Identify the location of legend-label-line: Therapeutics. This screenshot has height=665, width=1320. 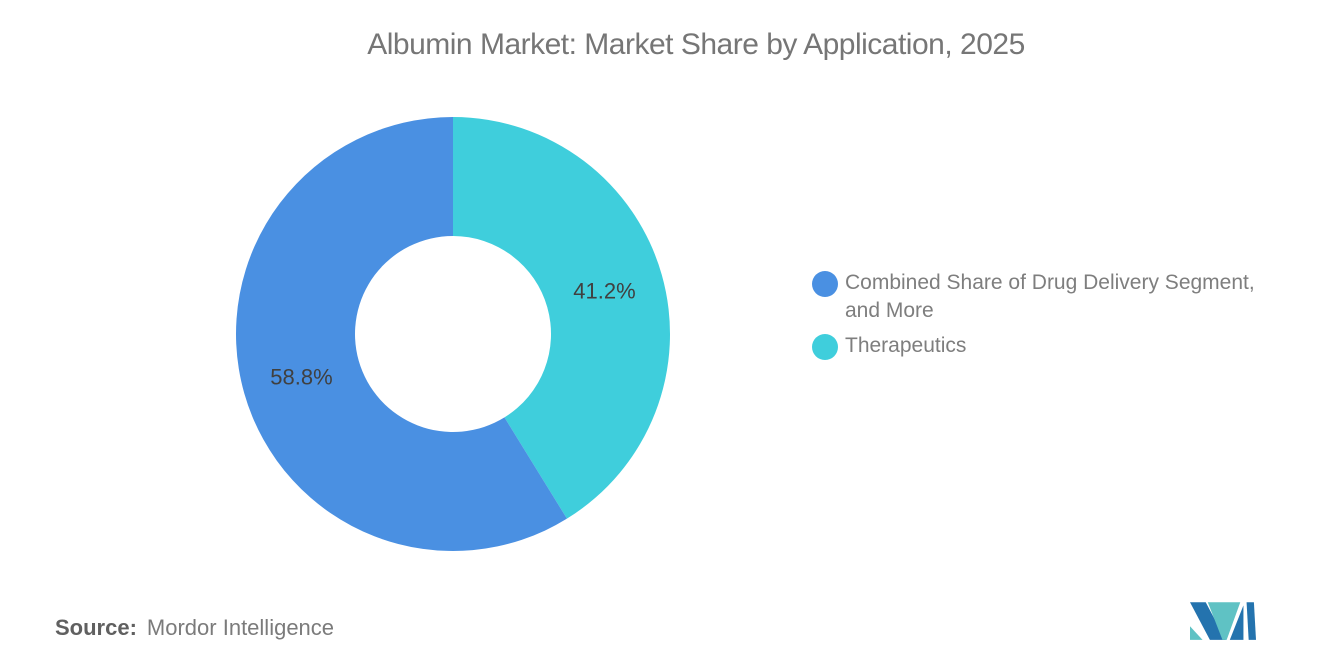
(906, 345).